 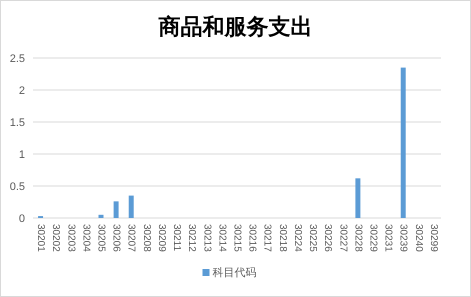 I want to click on chart-title: 商品和服务支出, so click(x=235, y=26).